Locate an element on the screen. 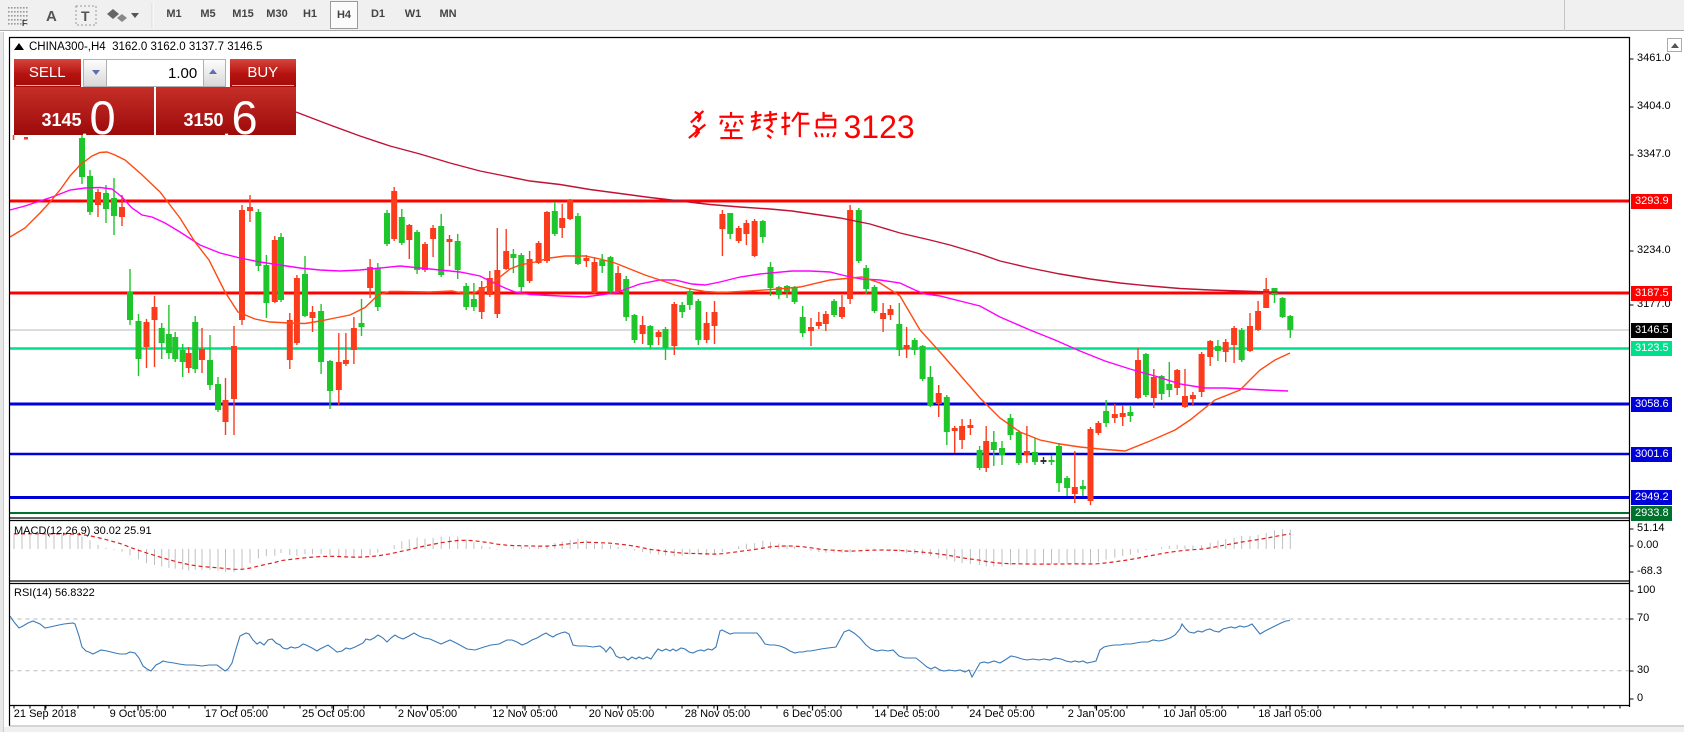 The width and height of the screenshot is (1684, 732). svg-text: 3123 is located at coordinates (879, 127).